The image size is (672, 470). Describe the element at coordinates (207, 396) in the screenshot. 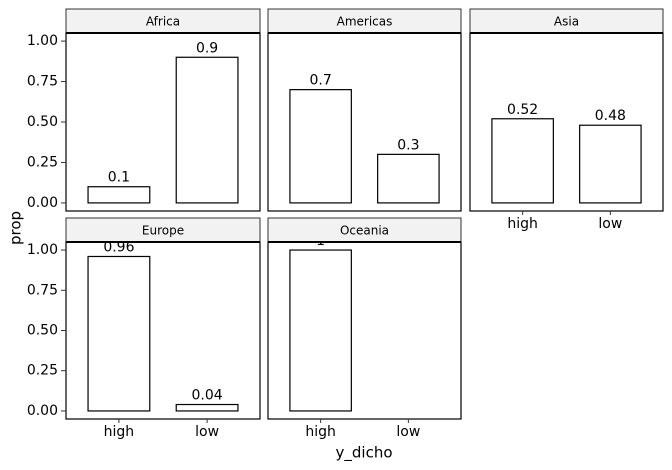

I see `value-label: 0.04` at that location.